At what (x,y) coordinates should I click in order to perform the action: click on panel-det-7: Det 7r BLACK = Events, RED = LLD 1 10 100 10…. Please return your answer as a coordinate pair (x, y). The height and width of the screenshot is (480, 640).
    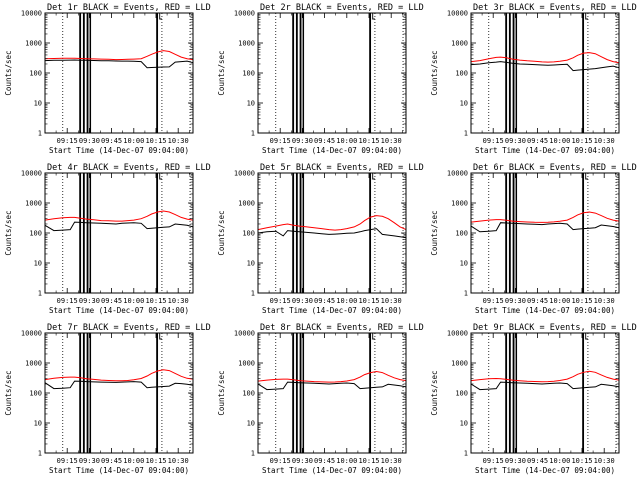
    Looking at the image, I should click on (107, 399).